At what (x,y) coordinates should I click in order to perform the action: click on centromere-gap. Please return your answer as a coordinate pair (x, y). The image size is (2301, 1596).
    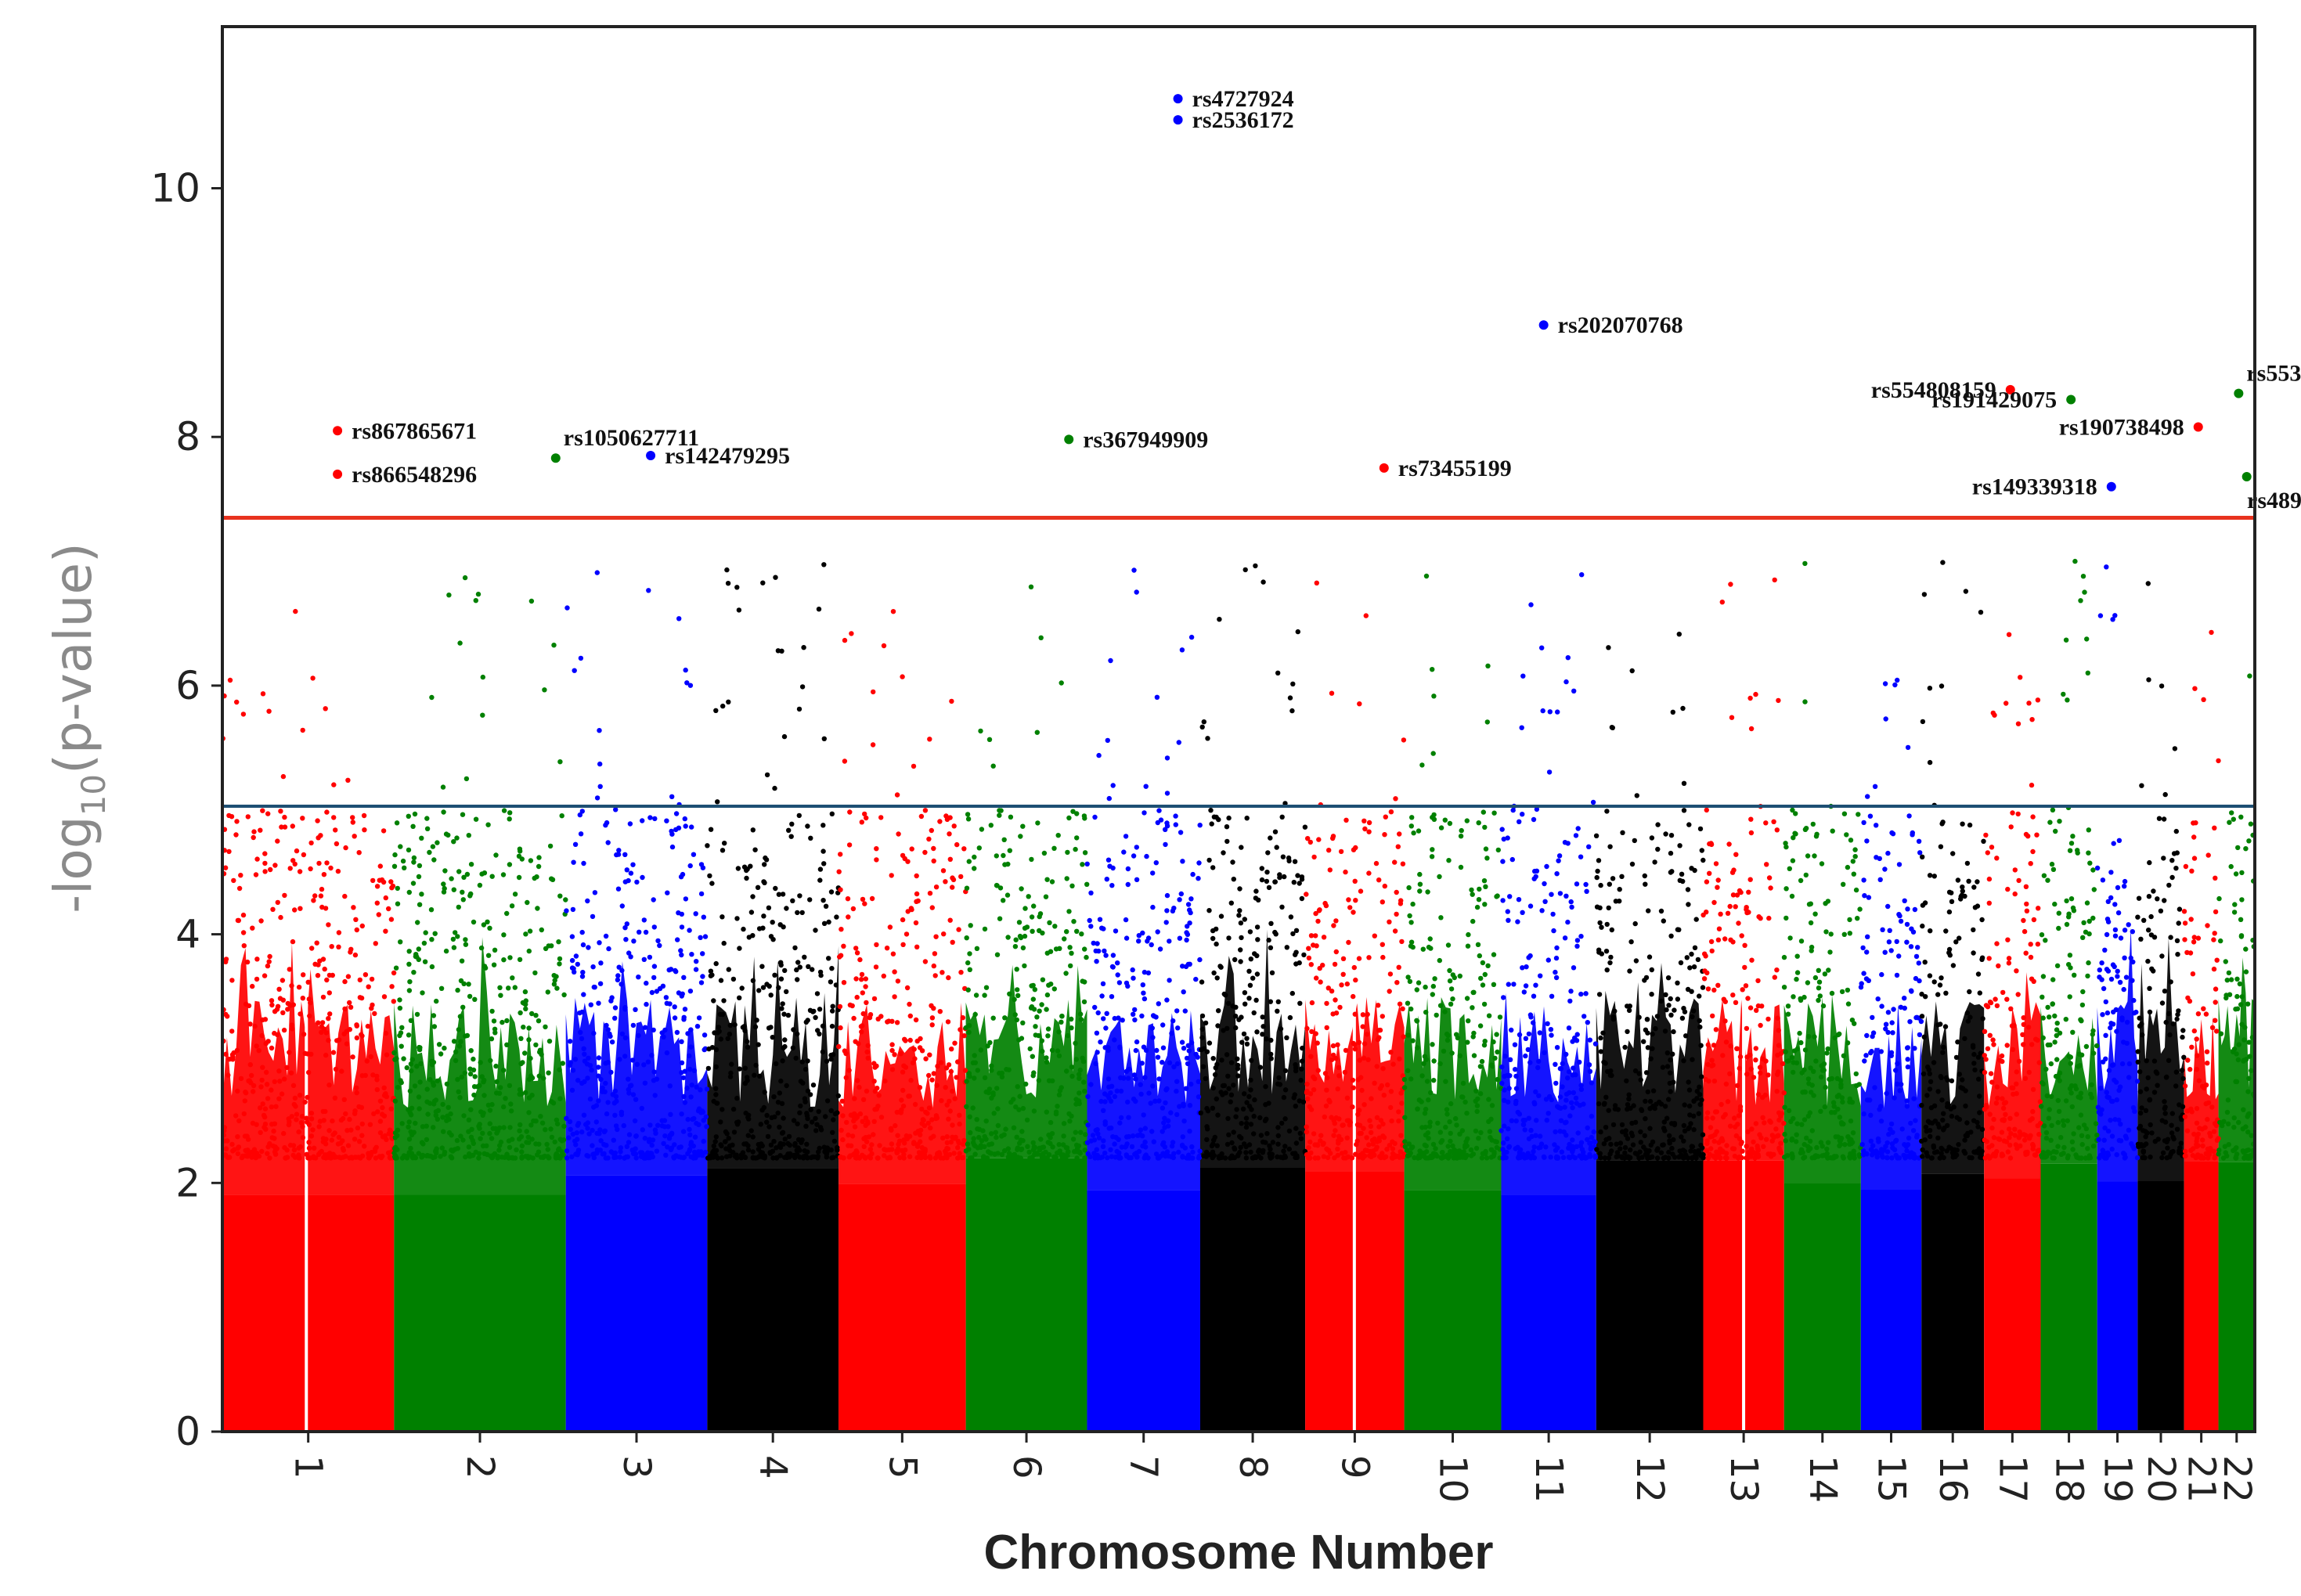
    Looking at the image, I should click on (306, 1152).